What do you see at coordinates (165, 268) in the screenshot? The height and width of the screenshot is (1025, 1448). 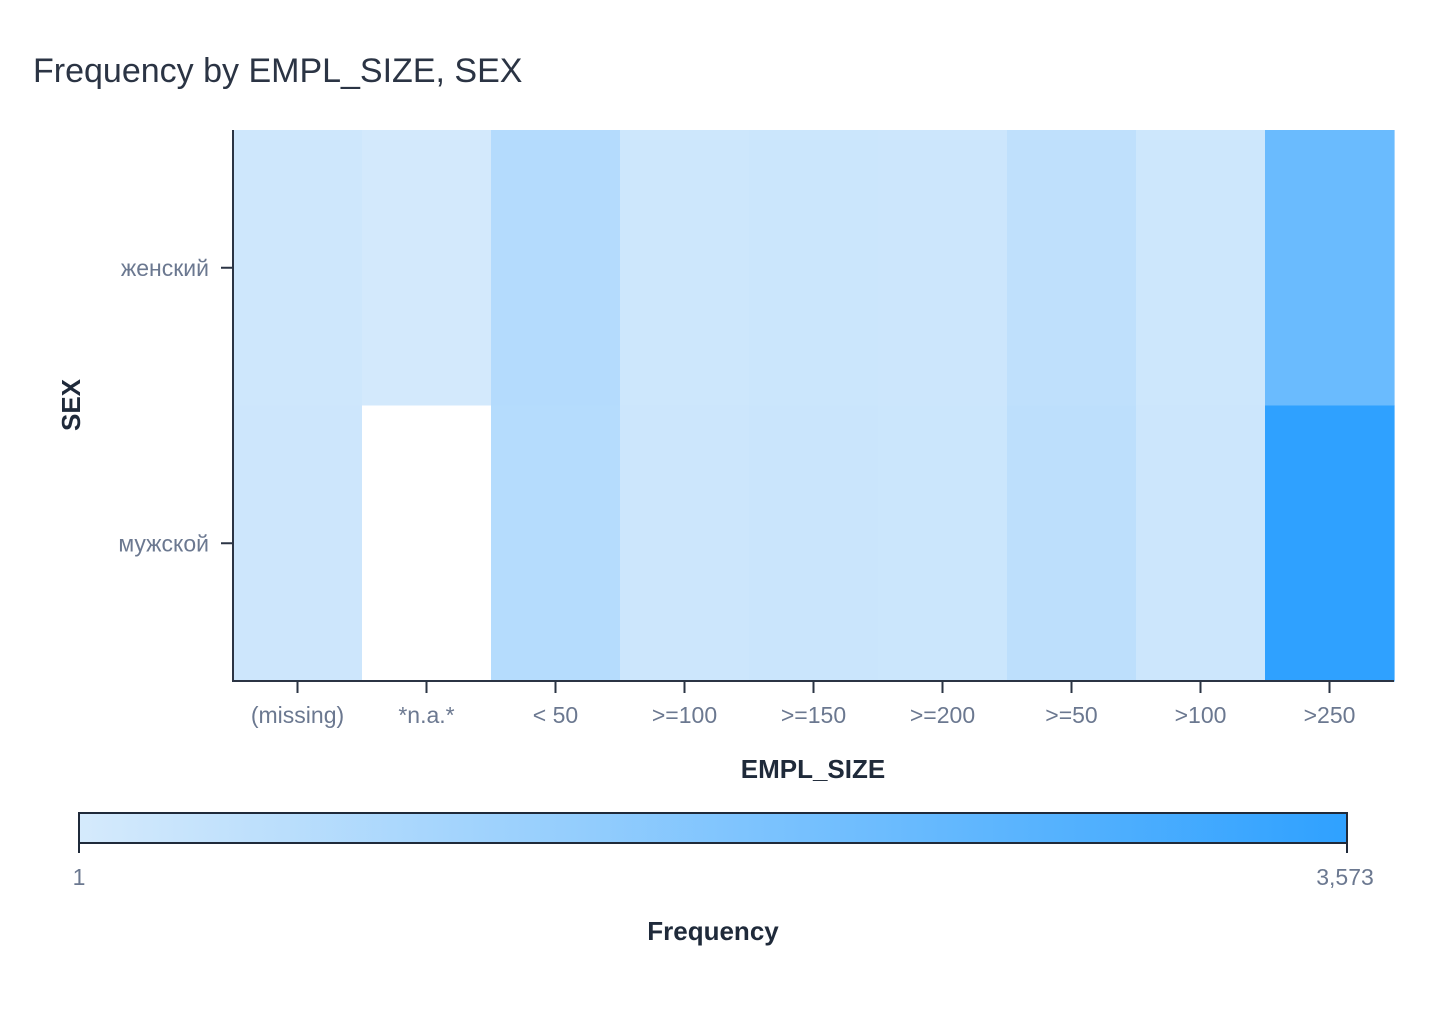 I see `y-tick-label: женский` at bounding box center [165, 268].